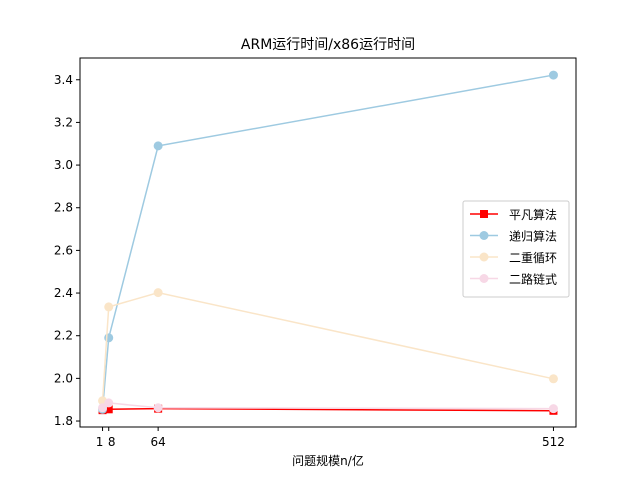  What do you see at coordinates (328, 45) in the screenshot?
I see `chart-title: ARM运行时间/x86运行时间` at bounding box center [328, 45].